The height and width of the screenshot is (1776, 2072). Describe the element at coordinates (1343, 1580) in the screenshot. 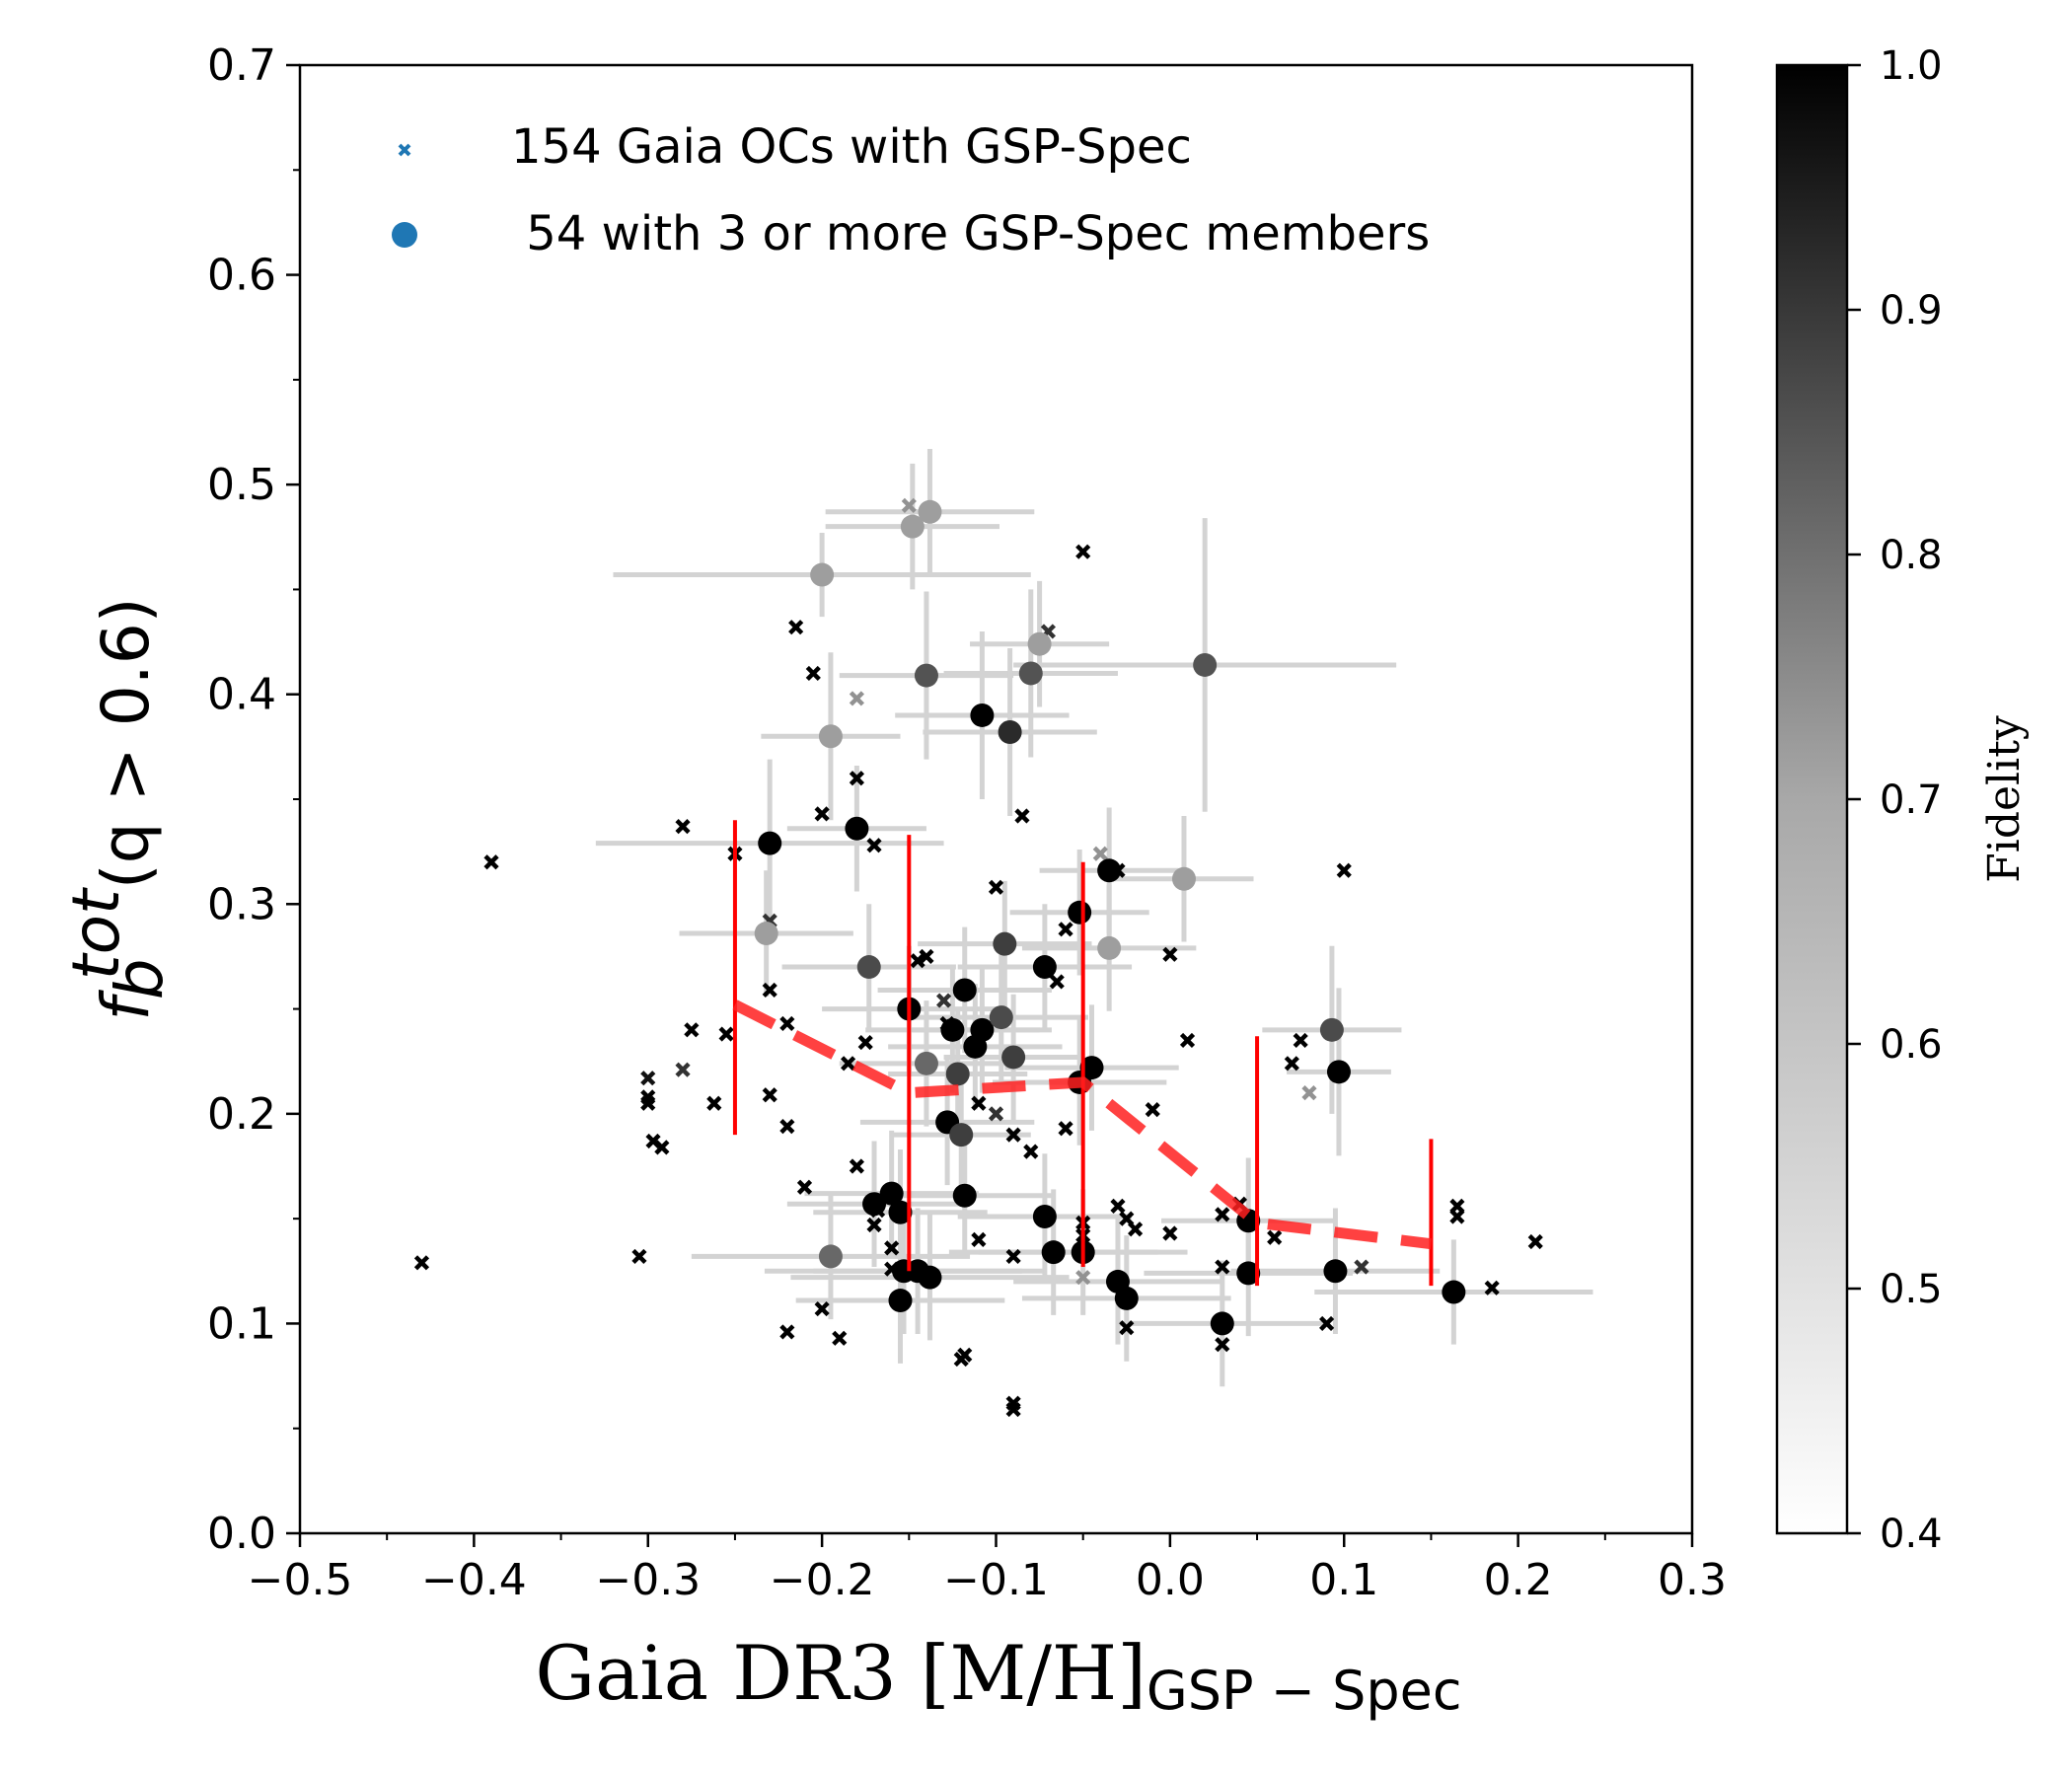

I see `x-tick-label: 0.1` at that location.